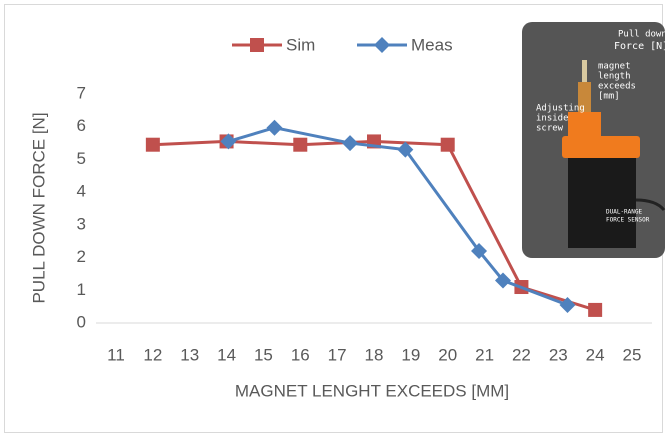 The height and width of the screenshot is (445, 670). What do you see at coordinates (81, 256) in the screenshot?
I see `y-tick-label: 2` at bounding box center [81, 256].